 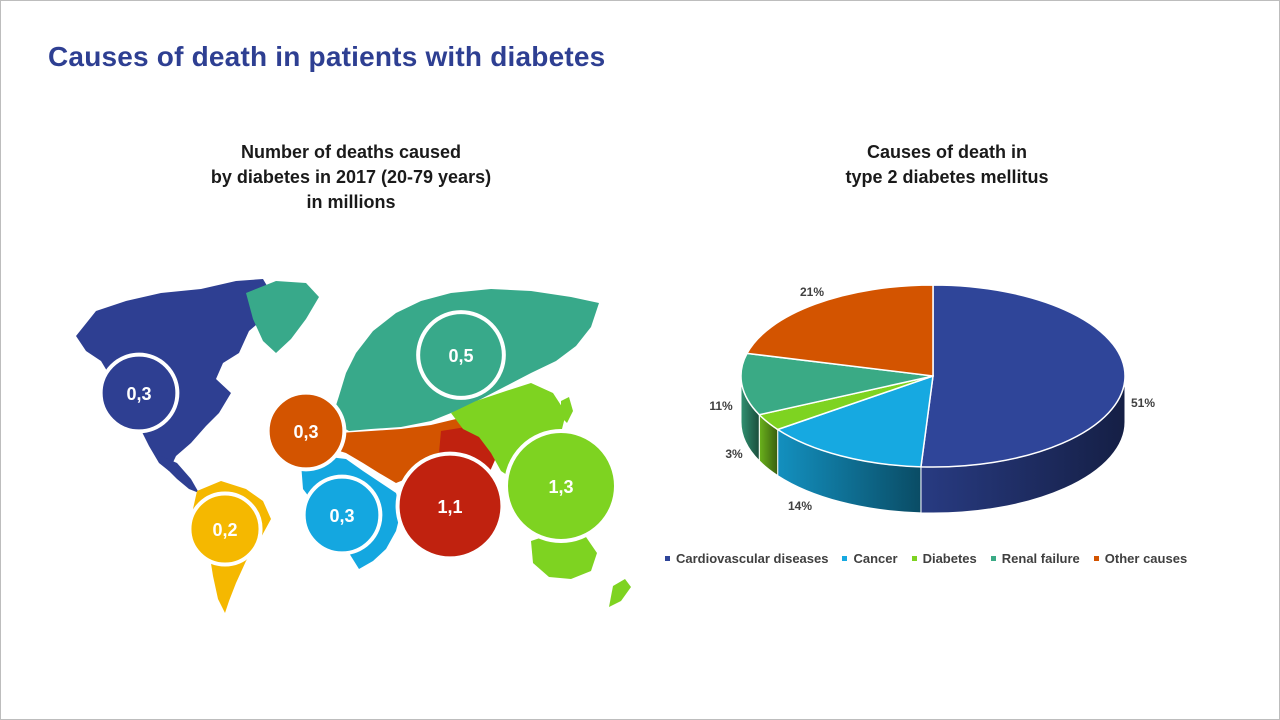 I want to click on bubble-label-north-america: 0,3, so click(x=138, y=394).